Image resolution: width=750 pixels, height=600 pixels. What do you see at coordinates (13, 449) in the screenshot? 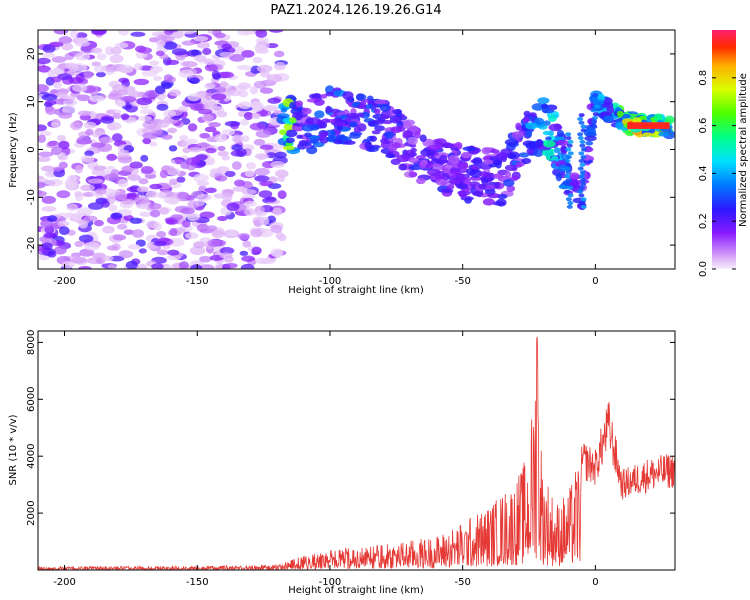
I see `snr-ylabel: SNR (10 * v/v)` at bounding box center [13, 449].